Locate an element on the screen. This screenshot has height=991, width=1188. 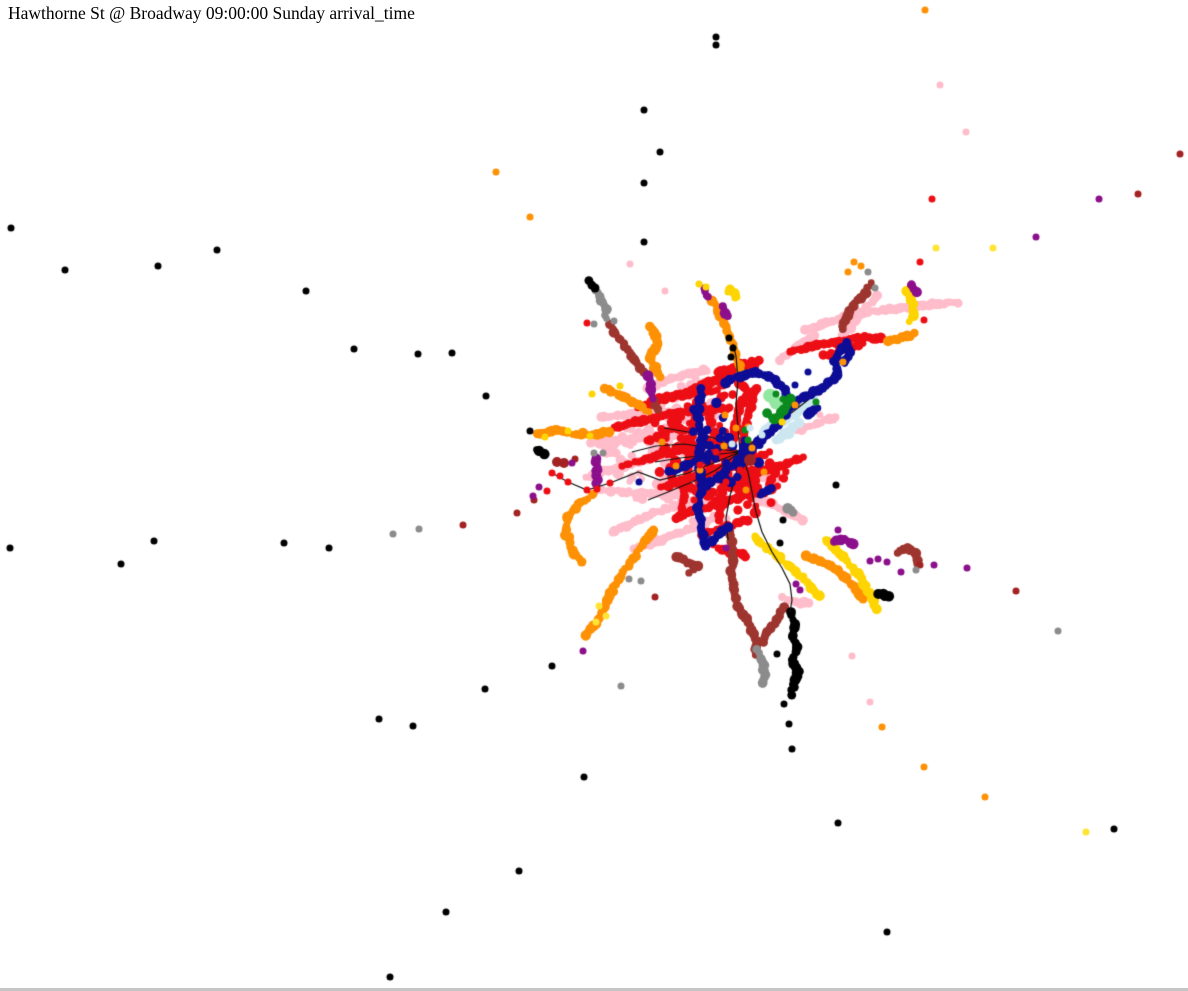
bottom-divider is located at coordinates (594, 989).